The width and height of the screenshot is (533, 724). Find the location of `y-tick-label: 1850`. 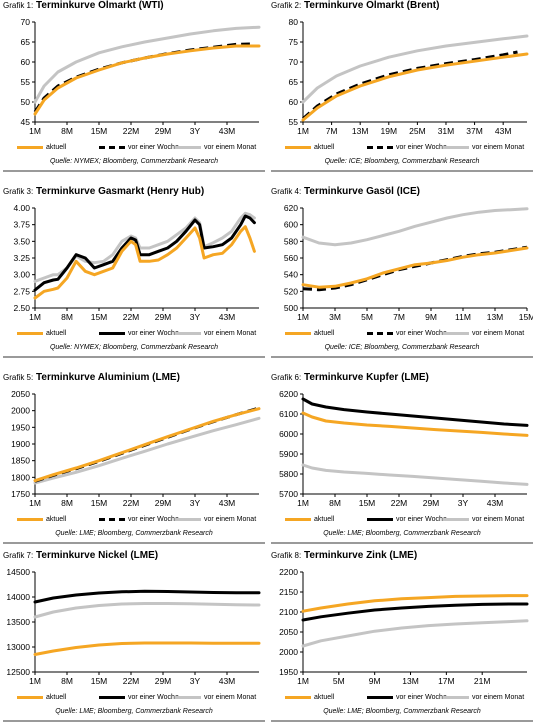

y-tick-label: 1850 is located at coordinates (20, 461).